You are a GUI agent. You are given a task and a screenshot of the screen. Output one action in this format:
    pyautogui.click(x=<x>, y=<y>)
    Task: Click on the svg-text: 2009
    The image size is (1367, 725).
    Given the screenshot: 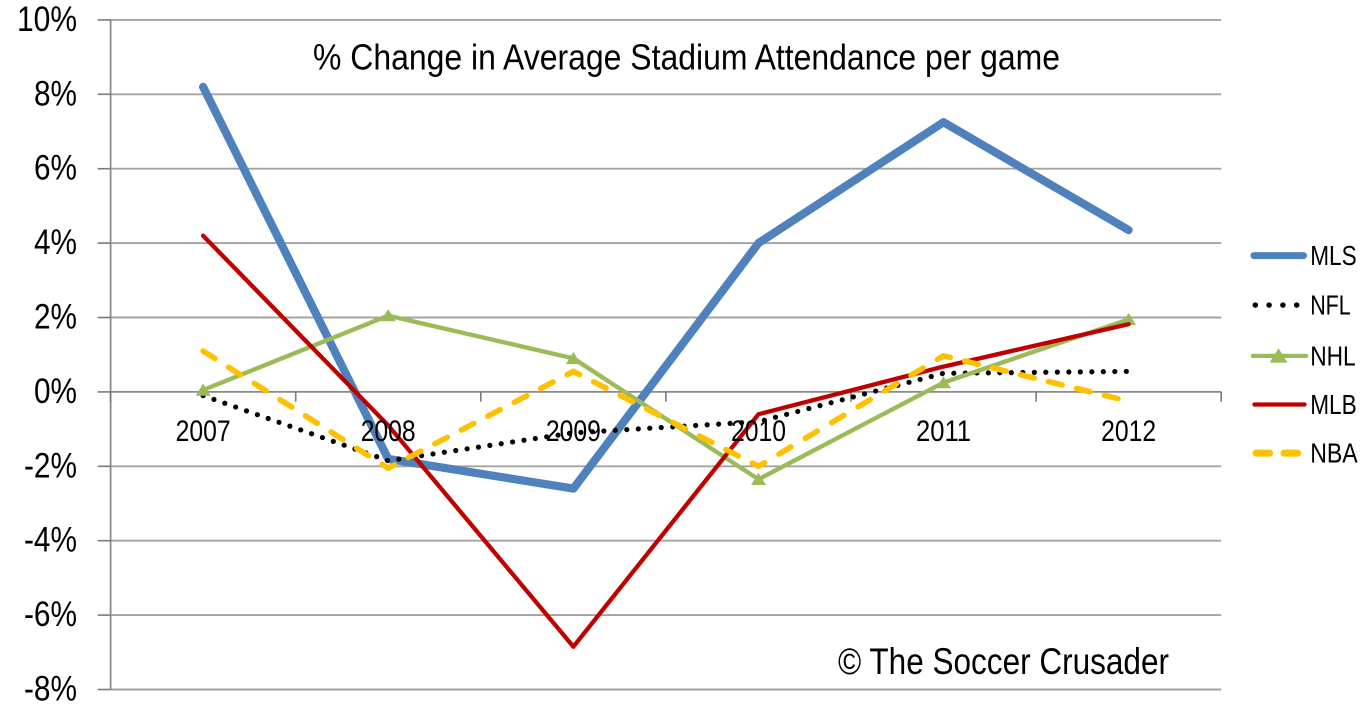 What is the action you would take?
    pyautogui.click(x=573, y=431)
    